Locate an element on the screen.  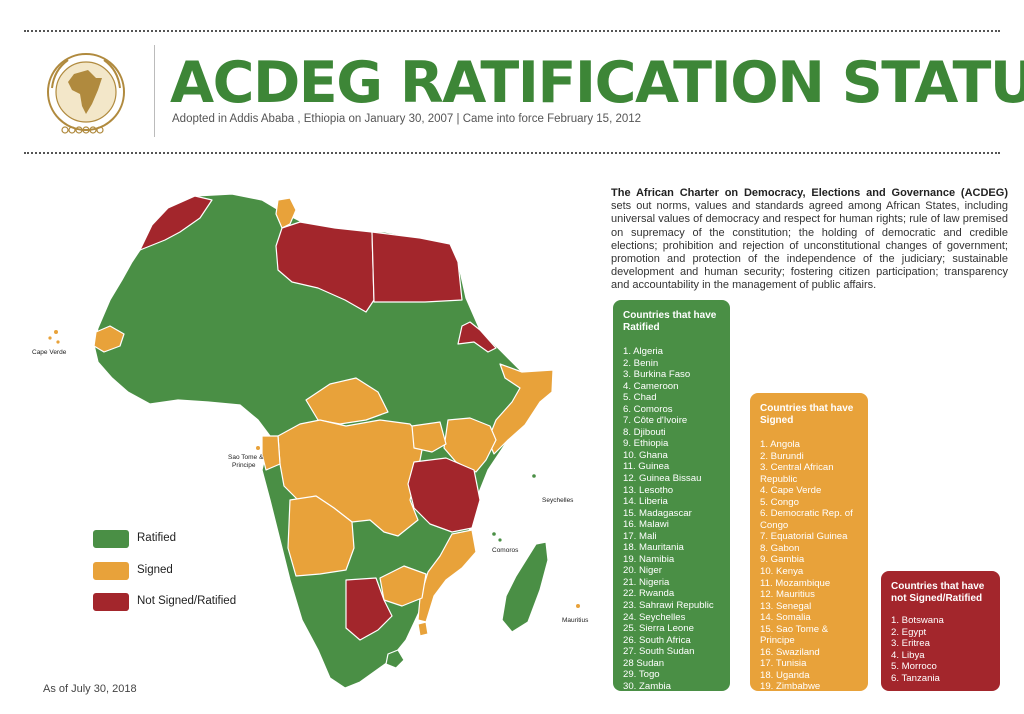
country-egypt is located at coordinates (417, 267).